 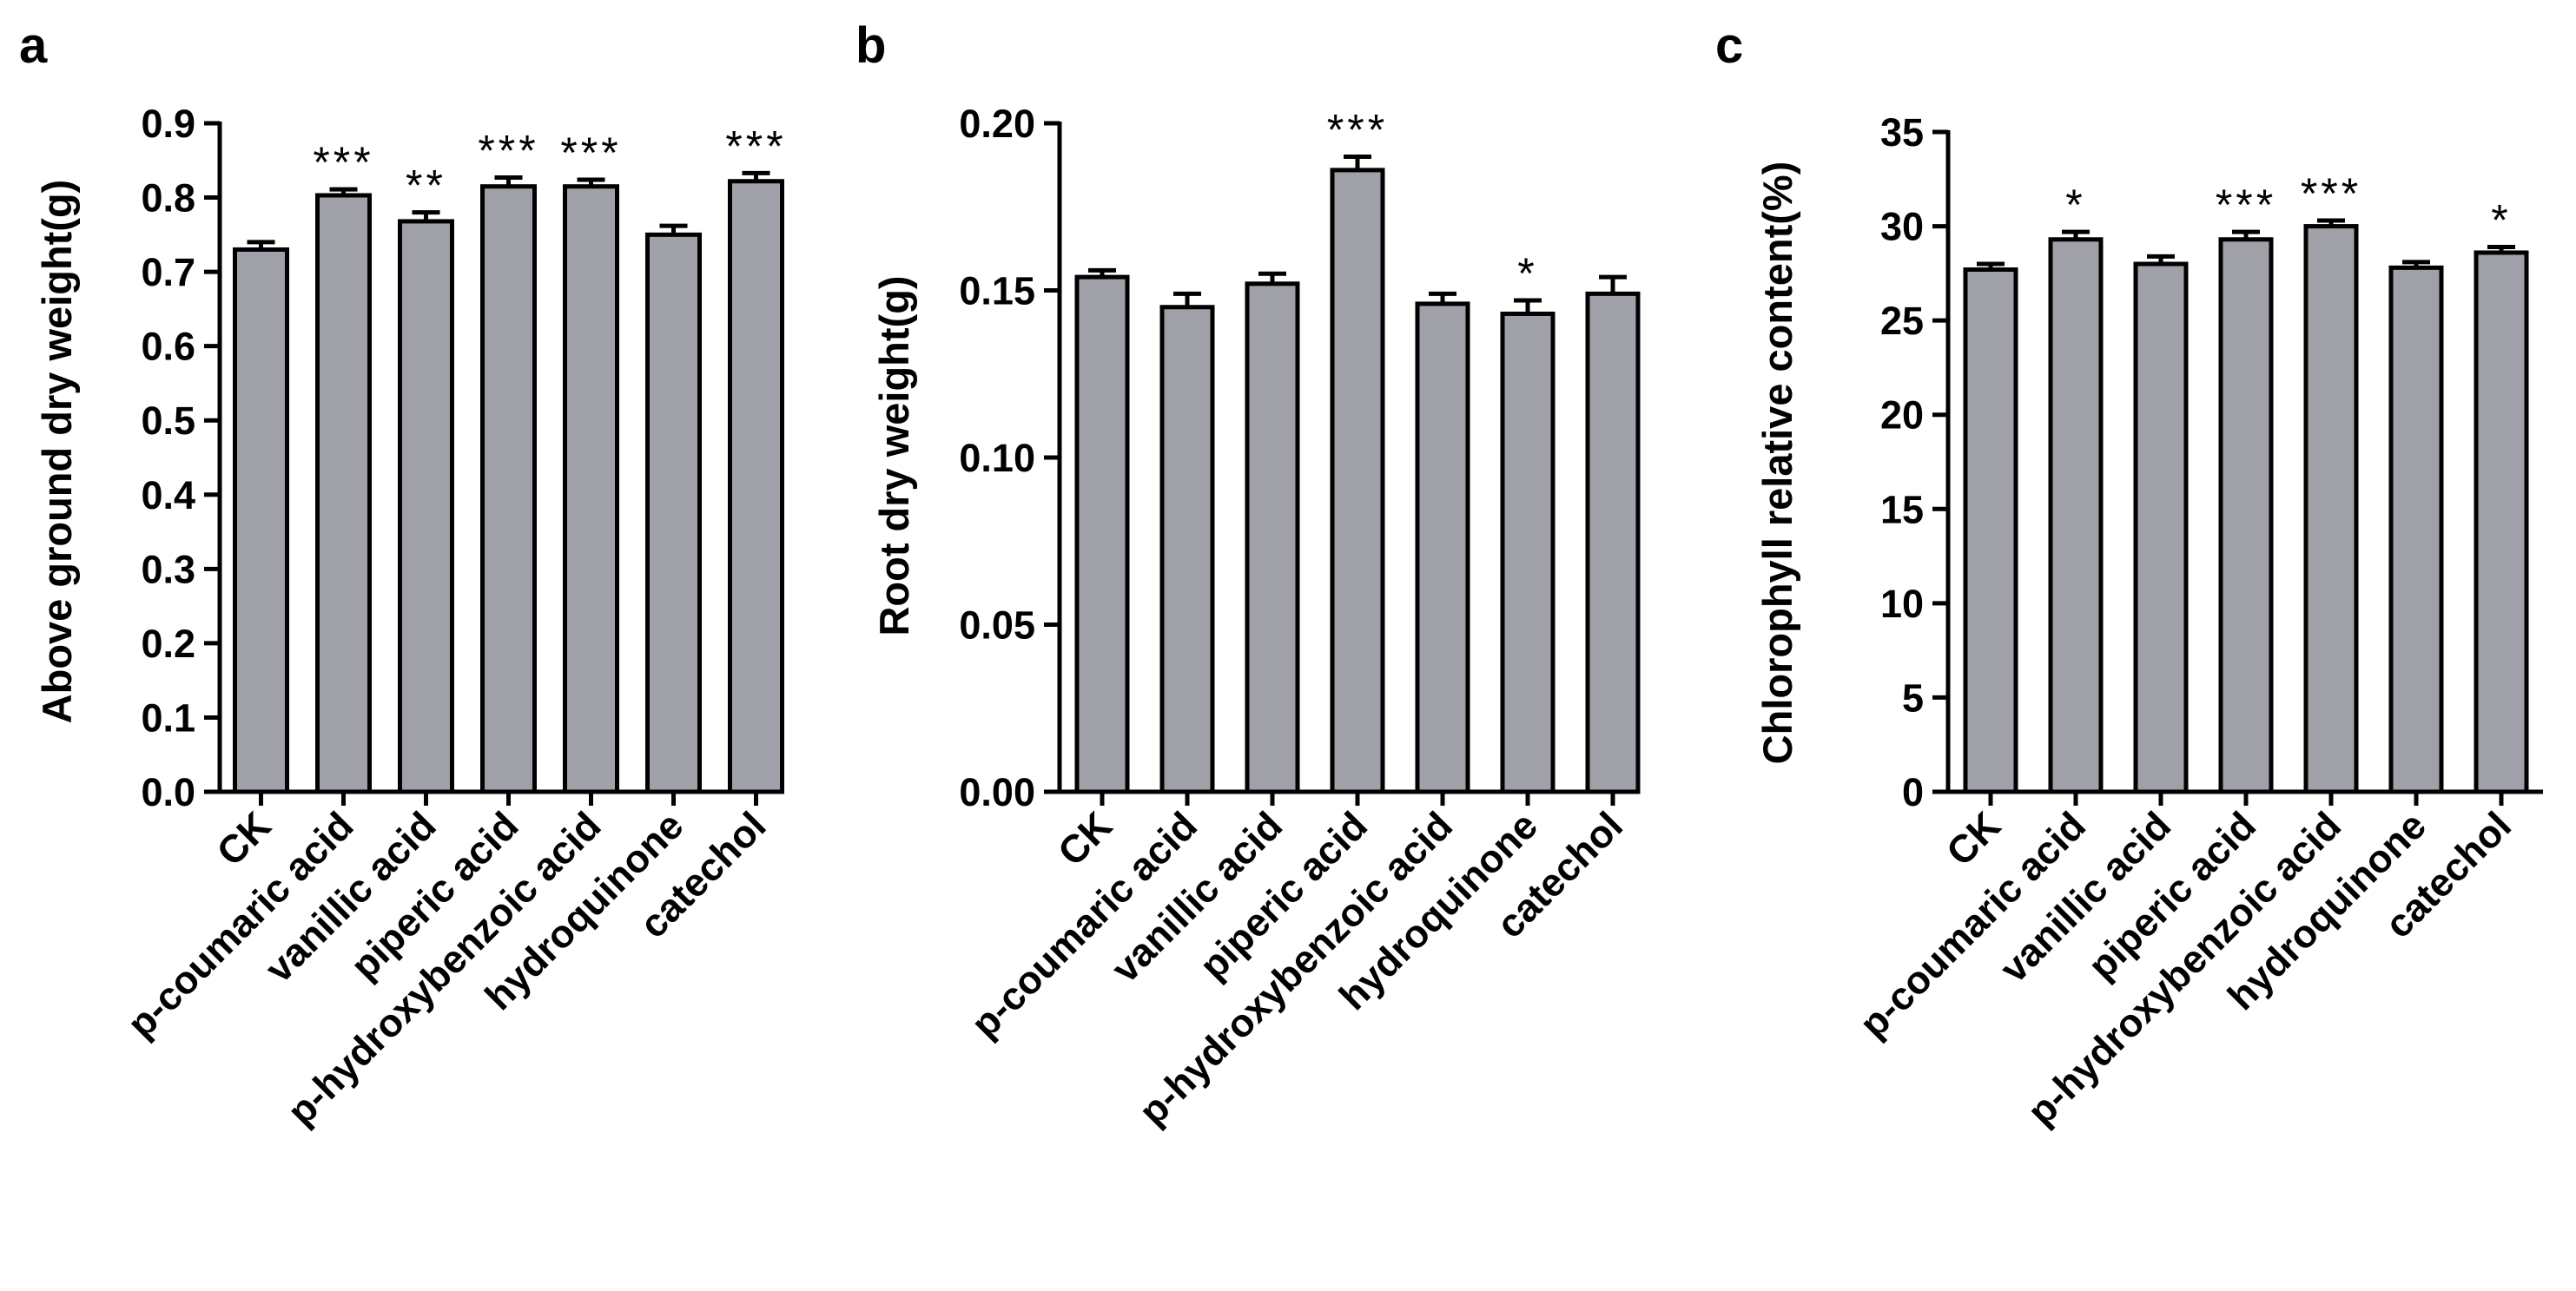 What do you see at coordinates (426, 185) in the screenshot?
I see `significance-label-a: **` at bounding box center [426, 185].